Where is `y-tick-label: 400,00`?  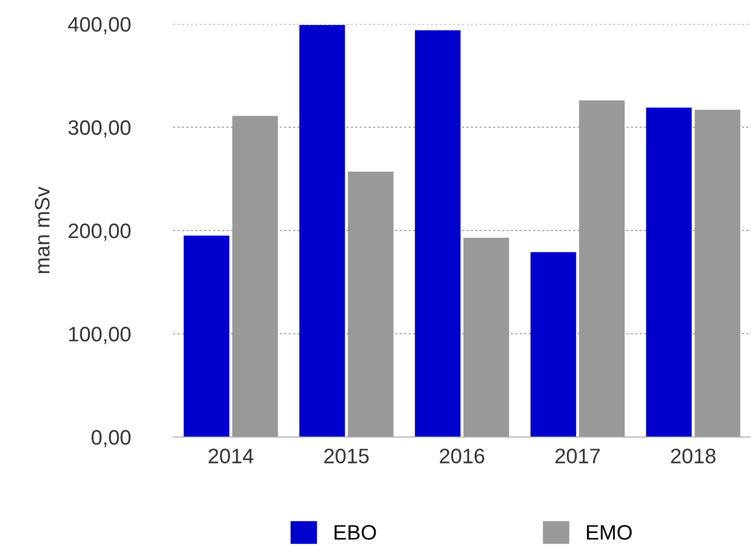
y-tick-label: 400,00 is located at coordinates (99, 25).